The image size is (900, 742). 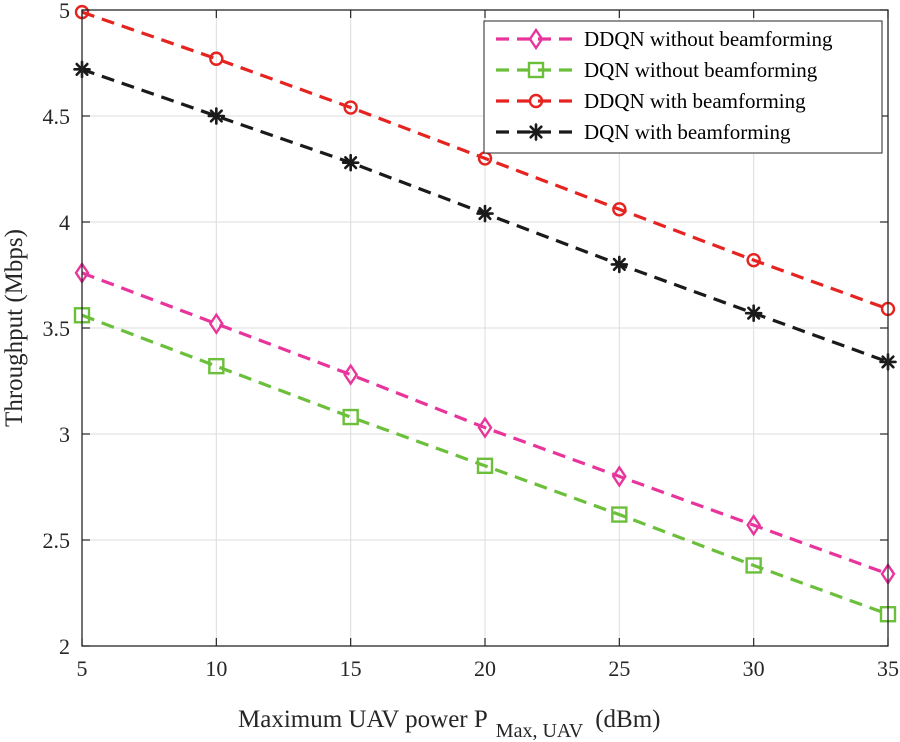 I want to click on y-tick-label: 4.5, so click(x=57, y=116).